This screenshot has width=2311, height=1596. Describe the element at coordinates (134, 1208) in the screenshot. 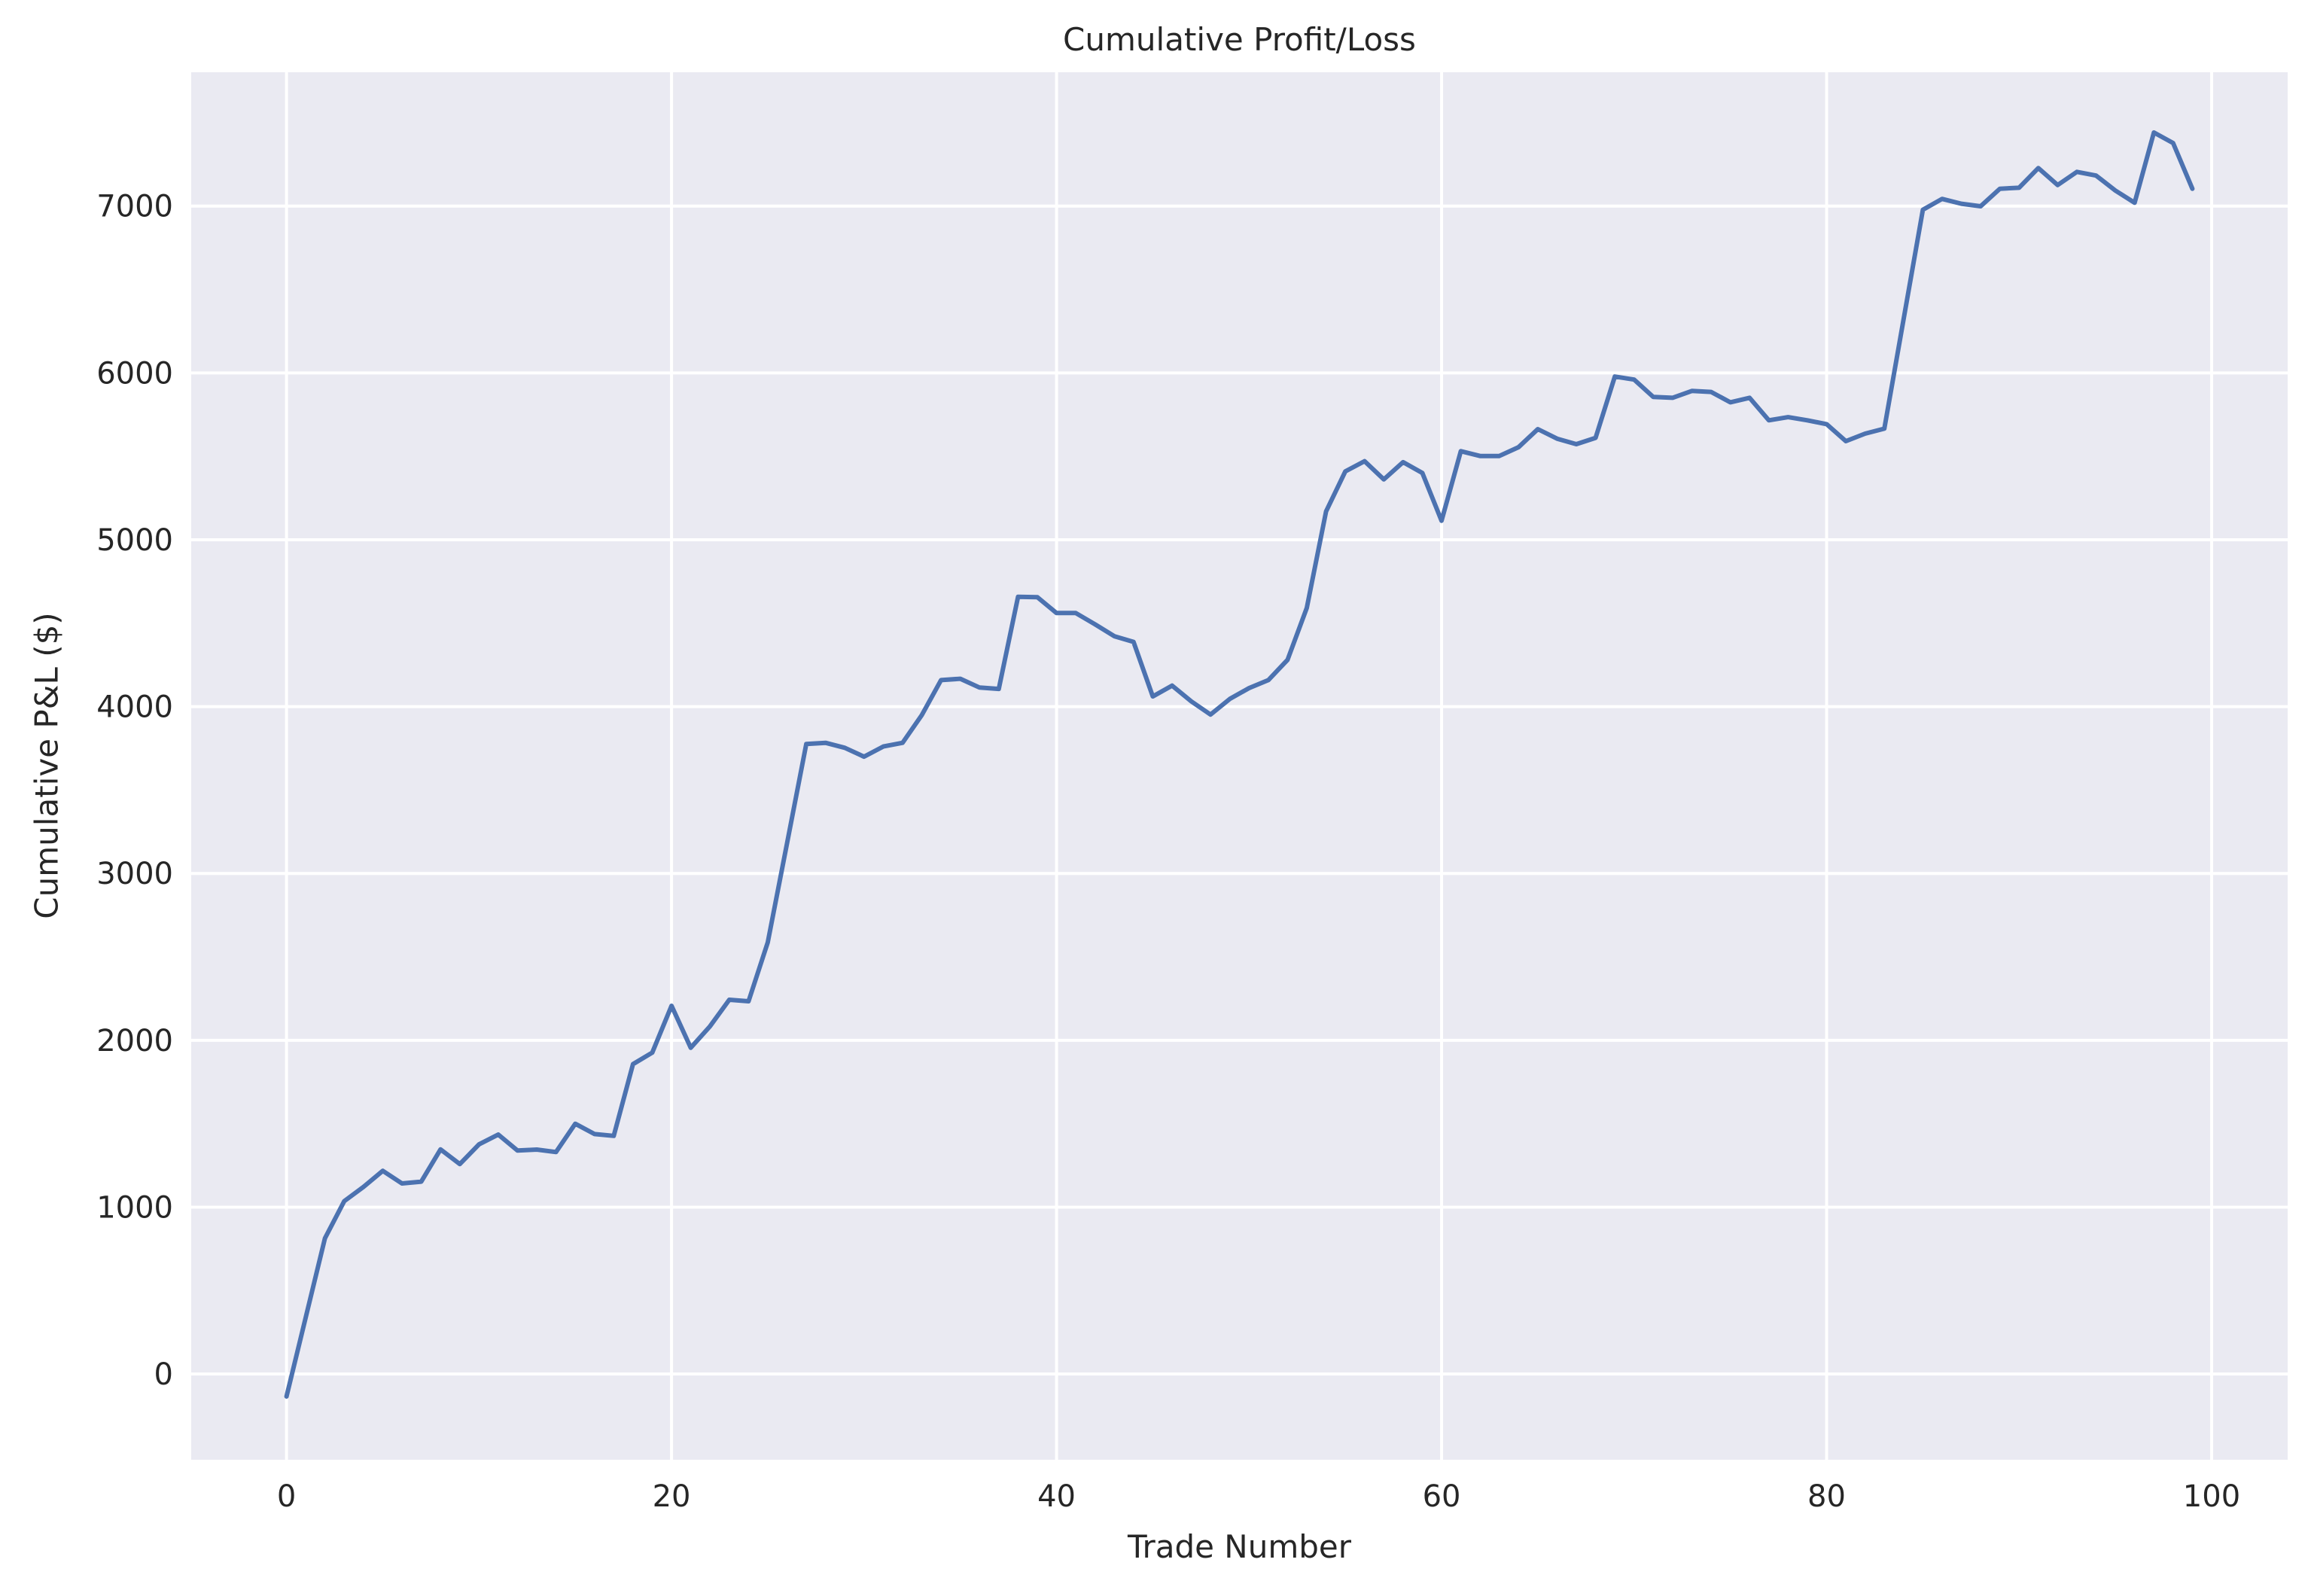

I see `y-tick-label: 1000` at that location.